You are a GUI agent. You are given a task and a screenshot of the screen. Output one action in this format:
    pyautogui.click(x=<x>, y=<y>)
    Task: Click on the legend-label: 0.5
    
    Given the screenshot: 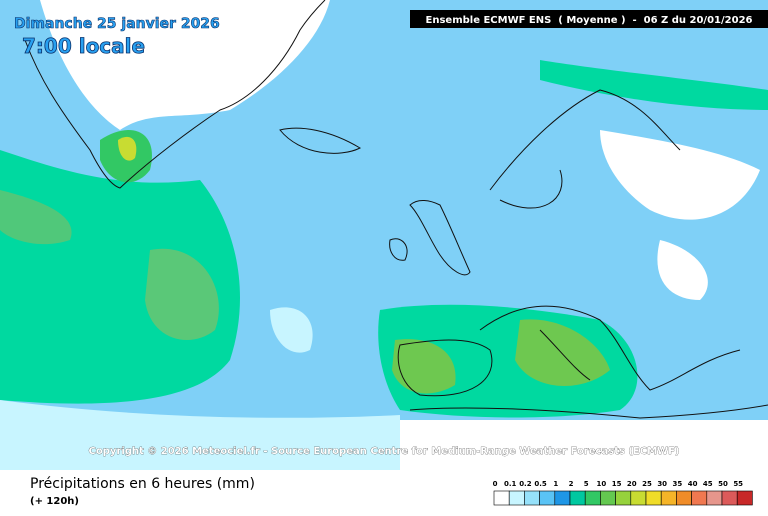 What is the action you would take?
    pyautogui.click(x=540, y=484)
    